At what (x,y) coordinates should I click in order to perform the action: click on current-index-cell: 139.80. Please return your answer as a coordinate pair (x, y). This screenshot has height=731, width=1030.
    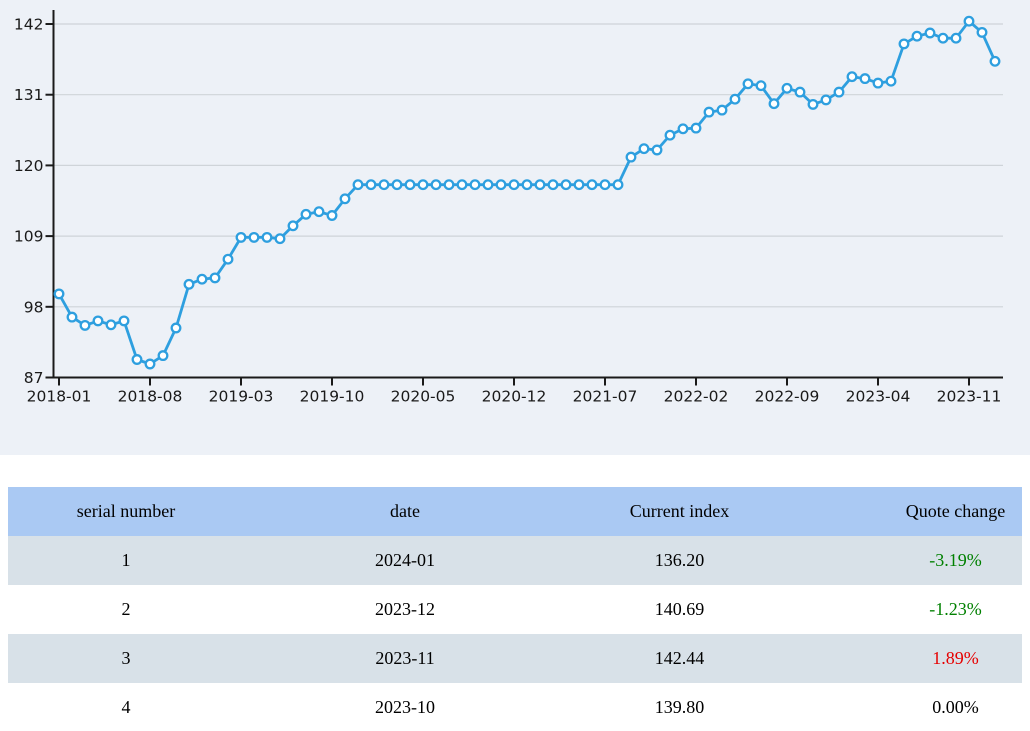
    Looking at the image, I should click on (679, 707).